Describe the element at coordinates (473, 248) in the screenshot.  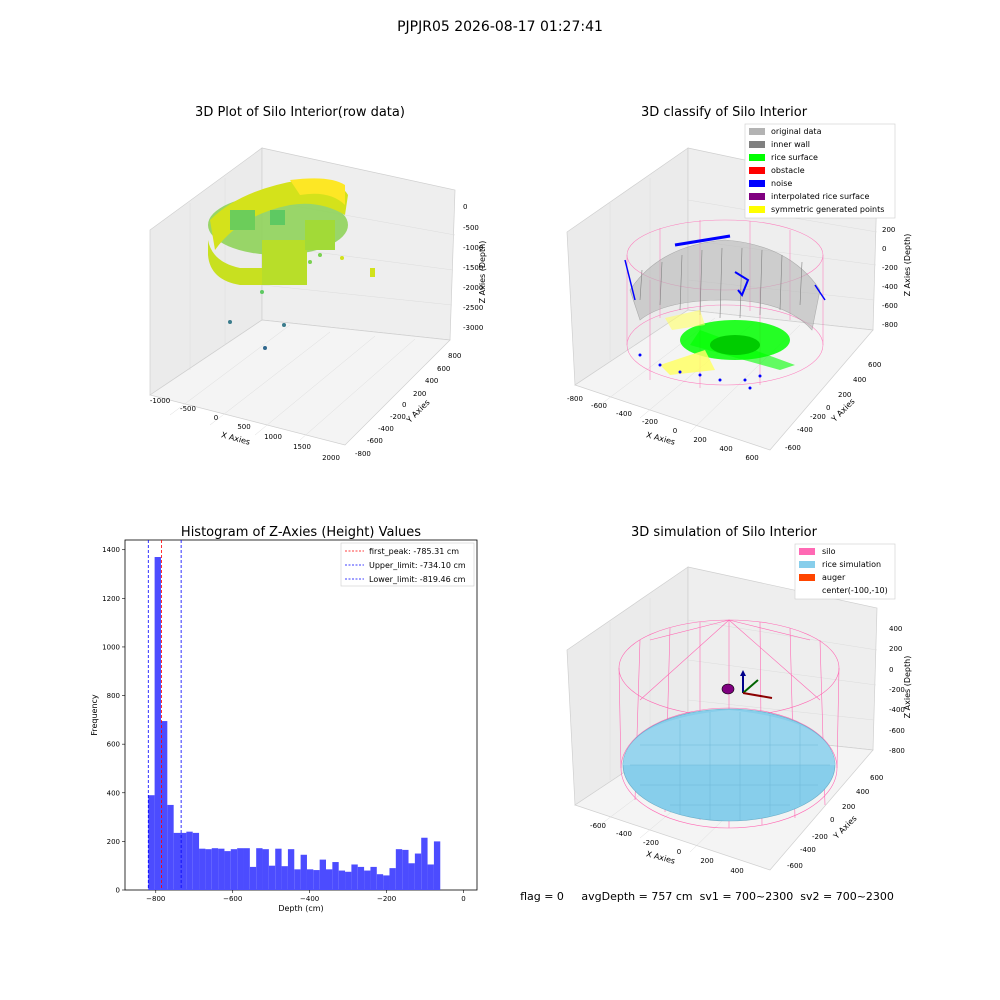
I see `panel1-ztick: -1000` at that location.